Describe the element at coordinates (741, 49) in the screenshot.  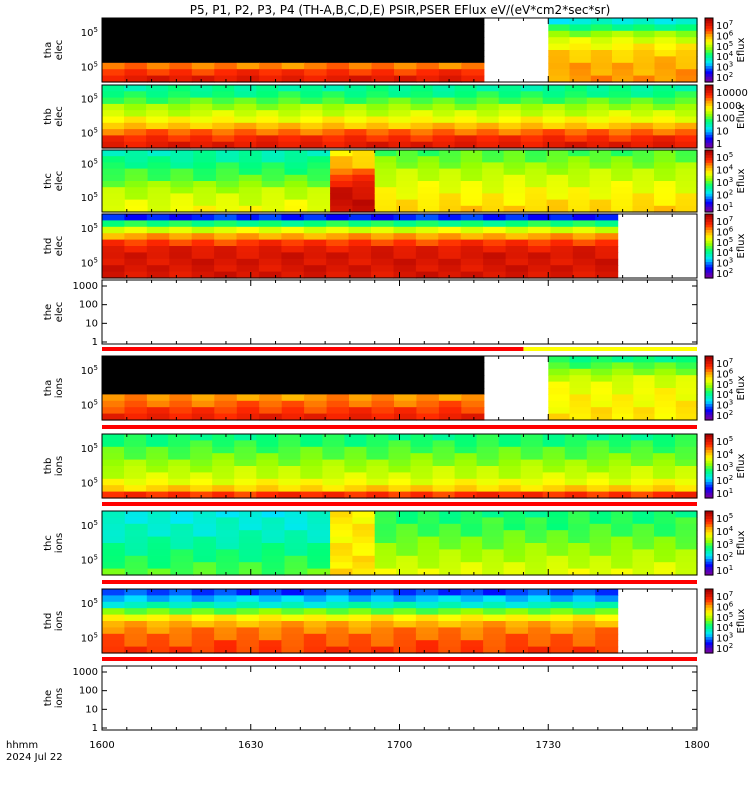
I see `colorbar-label: Eflux` at that location.